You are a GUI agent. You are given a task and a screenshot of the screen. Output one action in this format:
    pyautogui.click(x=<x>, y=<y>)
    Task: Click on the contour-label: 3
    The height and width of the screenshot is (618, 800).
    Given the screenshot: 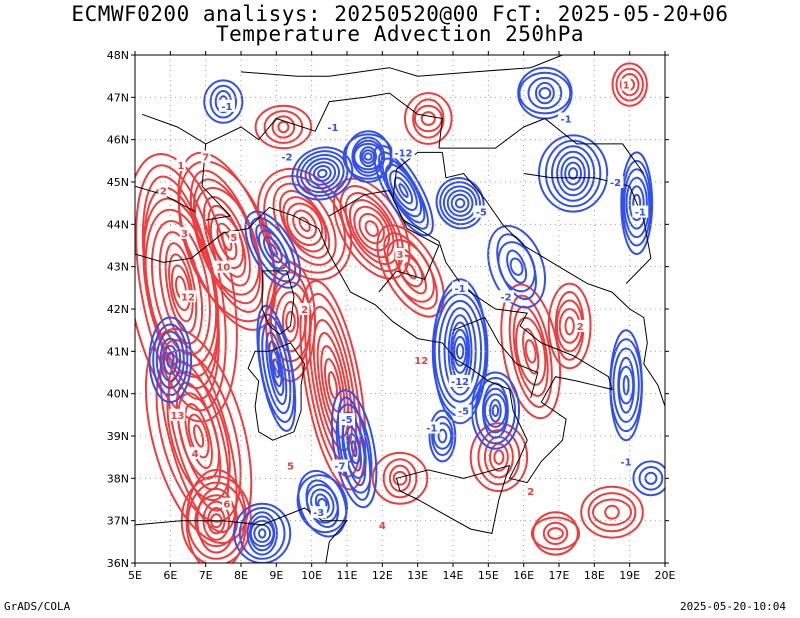 What is the action you would take?
    pyautogui.click(x=400, y=255)
    